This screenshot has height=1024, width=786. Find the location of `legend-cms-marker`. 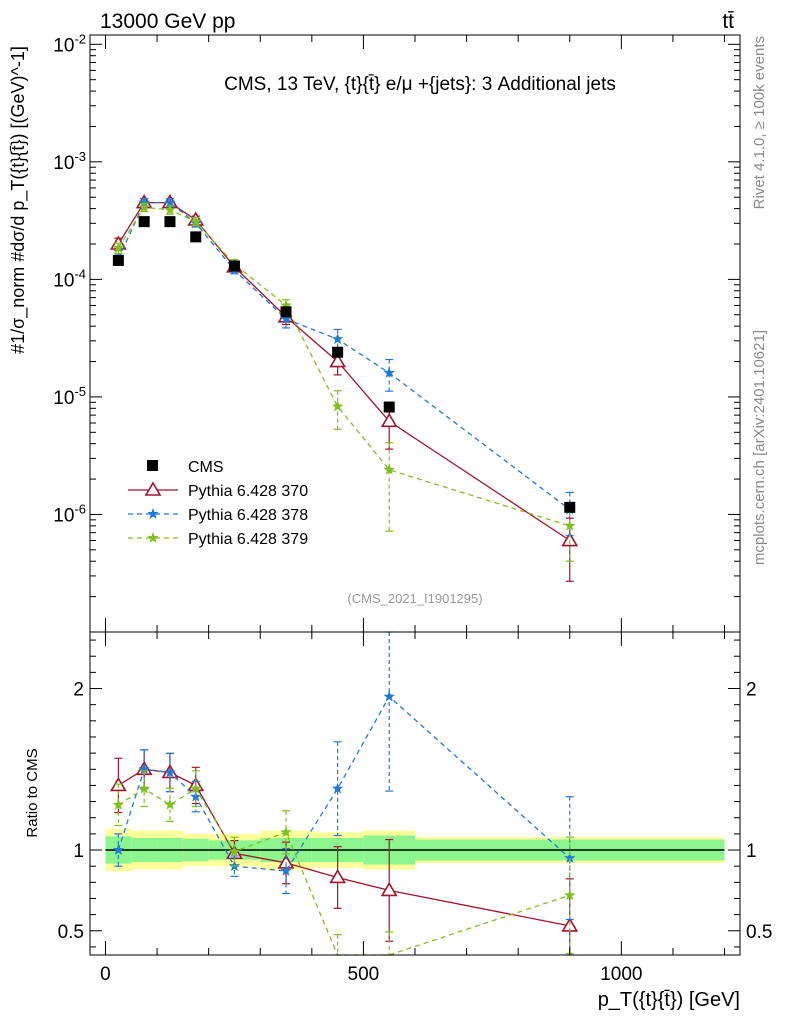

legend-cms-marker is located at coordinates (152, 465).